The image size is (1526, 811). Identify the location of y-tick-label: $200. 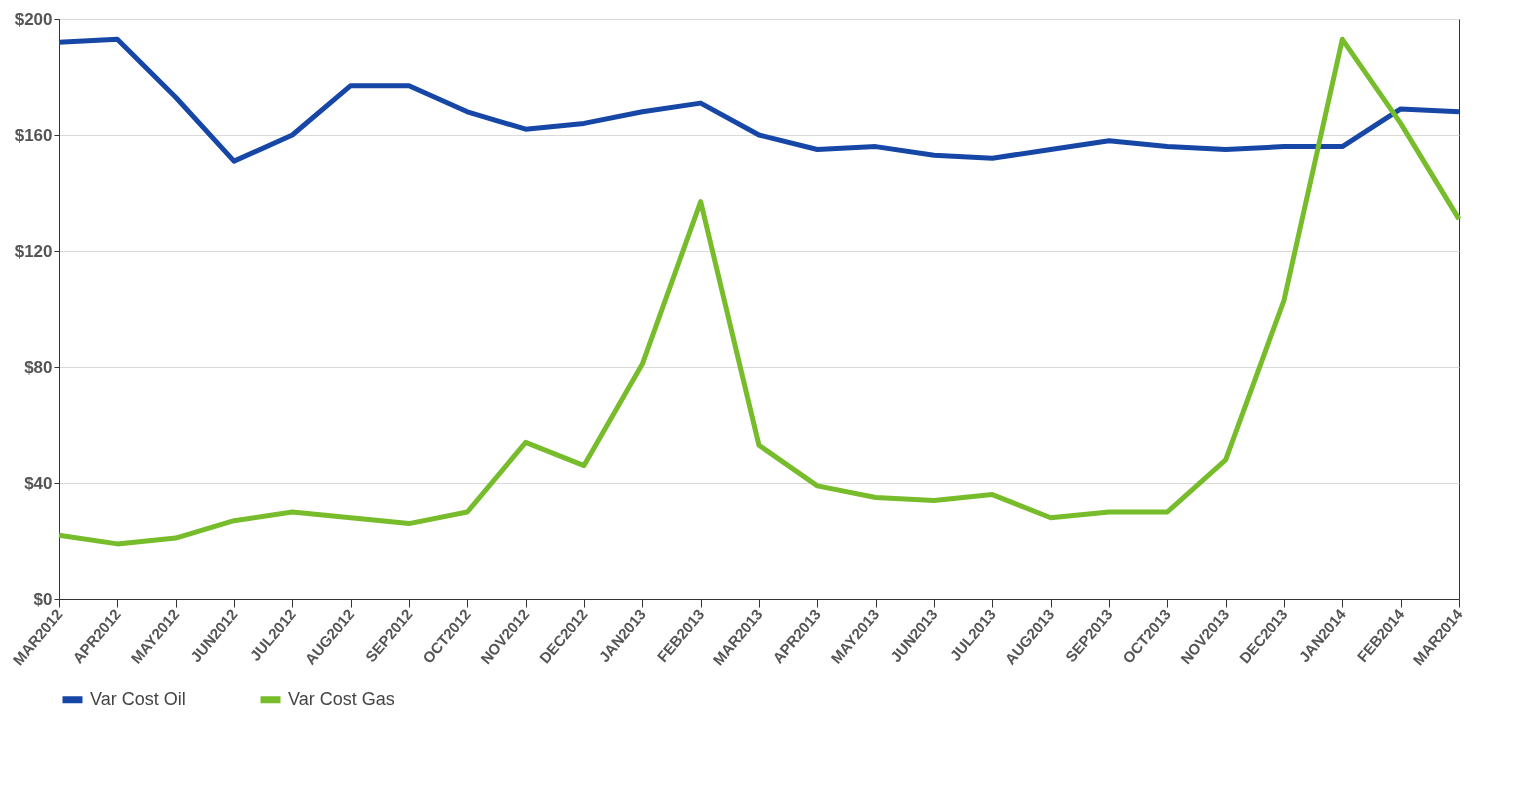
(33, 19).